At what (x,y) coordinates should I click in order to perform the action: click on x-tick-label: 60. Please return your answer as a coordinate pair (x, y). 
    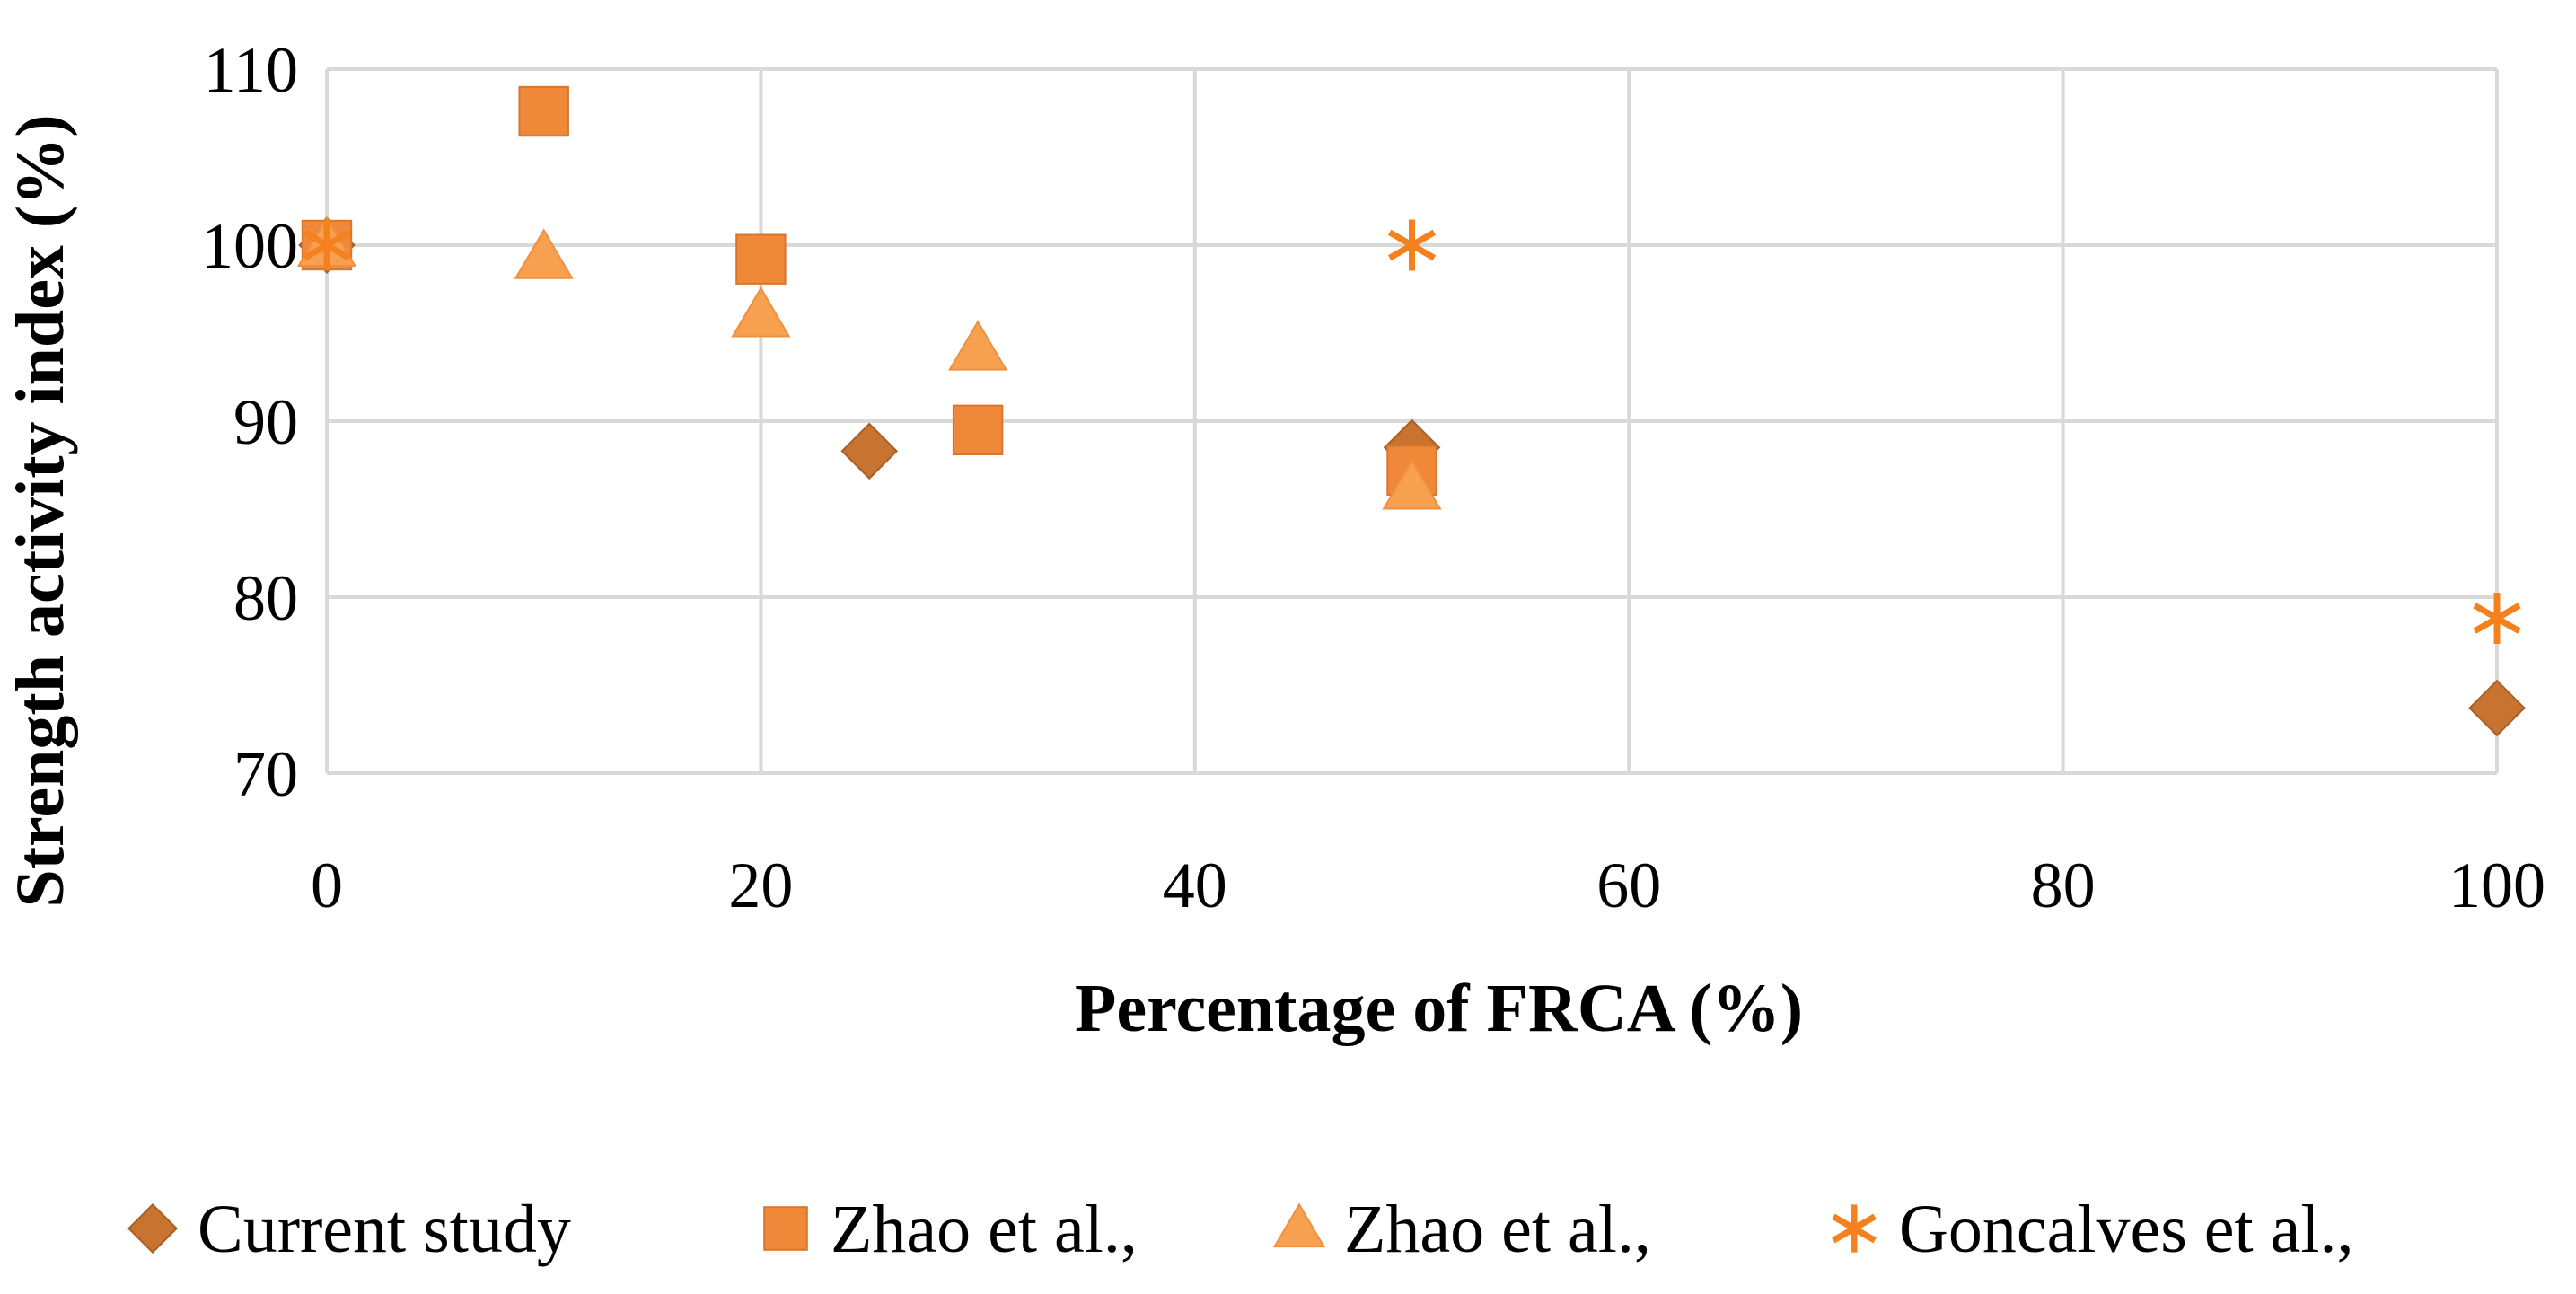
    Looking at the image, I should click on (1628, 885).